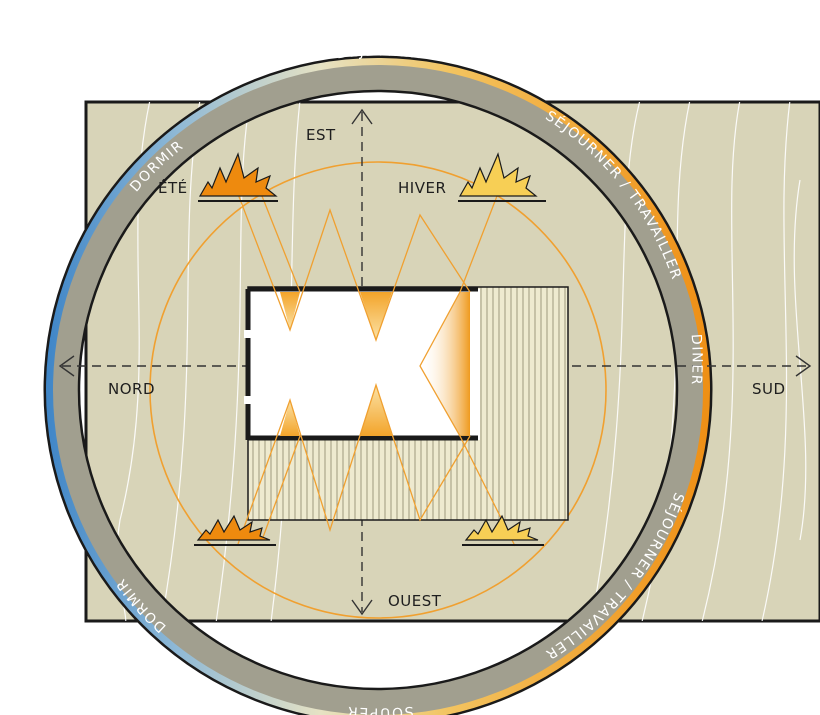  What do you see at coordinates (131, 389) in the screenshot?
I see `label-nord: NORD` at bounding box center [131, 389].